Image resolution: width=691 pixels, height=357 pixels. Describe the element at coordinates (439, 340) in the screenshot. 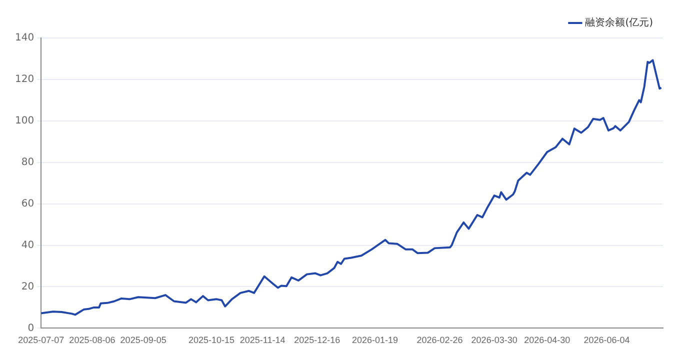

I see `x-tick-label: 2026-02-26` at that location.